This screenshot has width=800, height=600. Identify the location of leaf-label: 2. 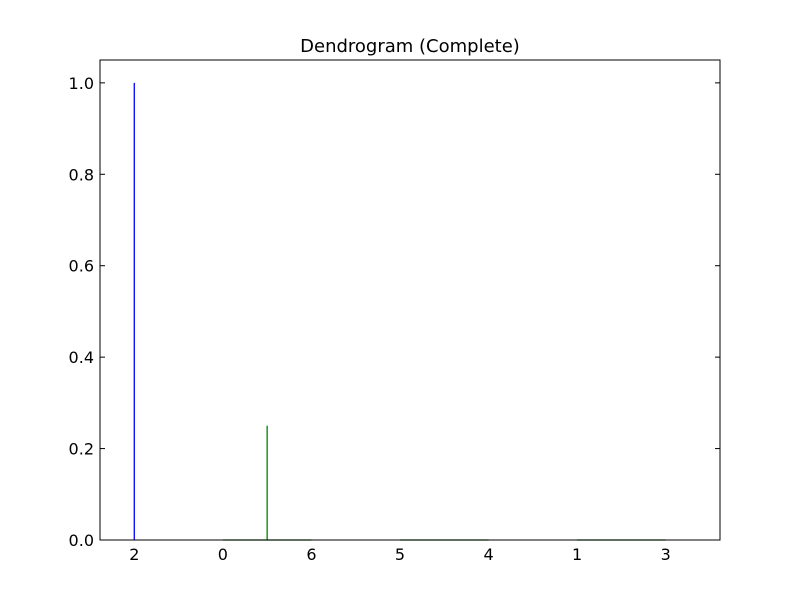
(134, 554).